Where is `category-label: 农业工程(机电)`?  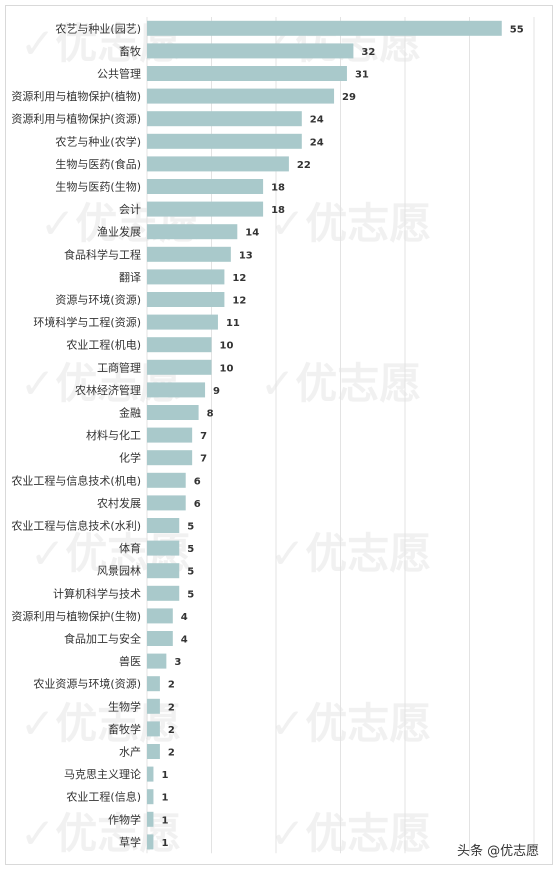 category-label: 农业工程(机电) is located at coordinates (103, 345).